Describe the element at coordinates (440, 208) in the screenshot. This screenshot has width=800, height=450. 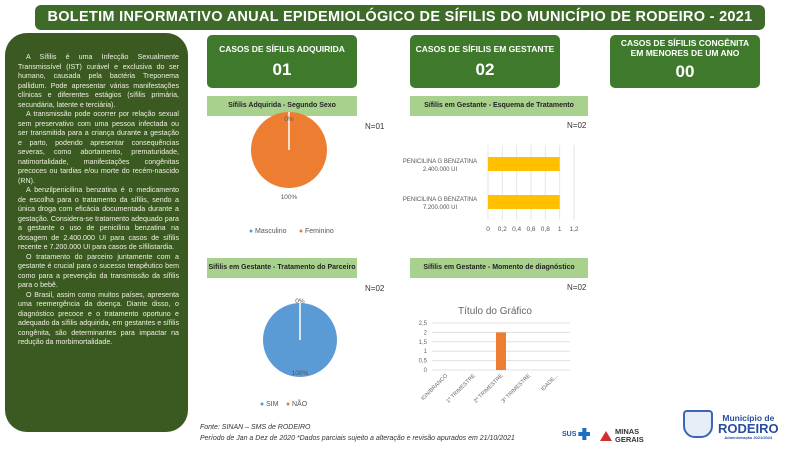
I see `category-label: 7.200.000 UI` at that location.